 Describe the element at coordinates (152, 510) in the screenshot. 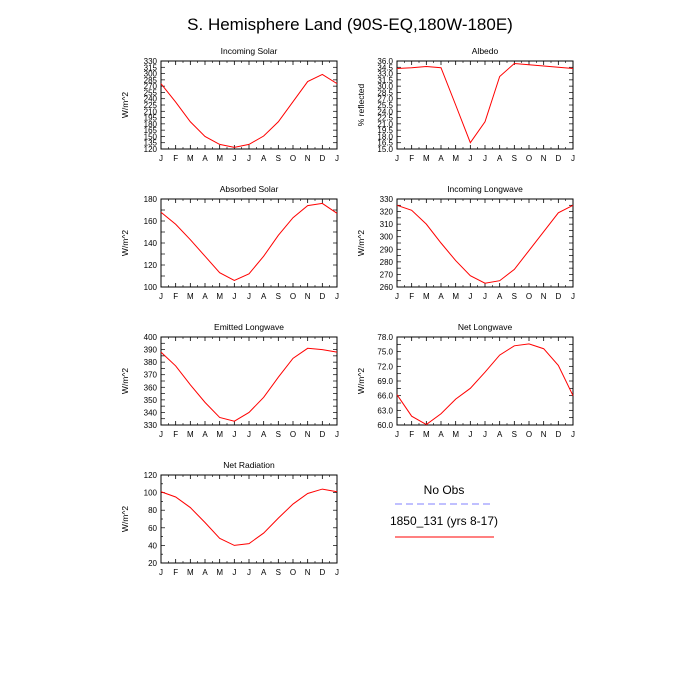

I see `net-radiation-ytick-label: 80` at that location.